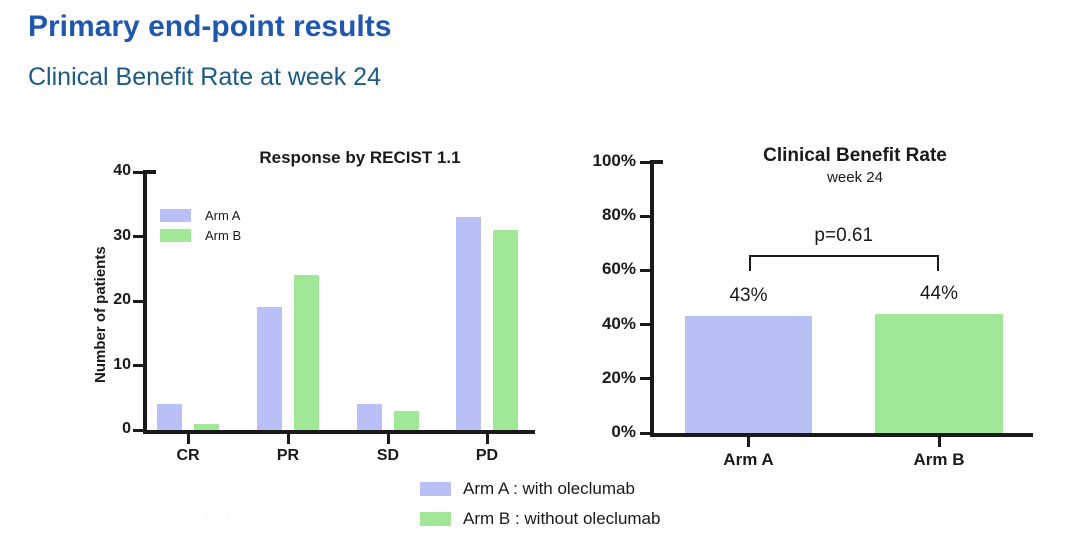  I want to click on y-tick-label: 20%, so click(618, 377).